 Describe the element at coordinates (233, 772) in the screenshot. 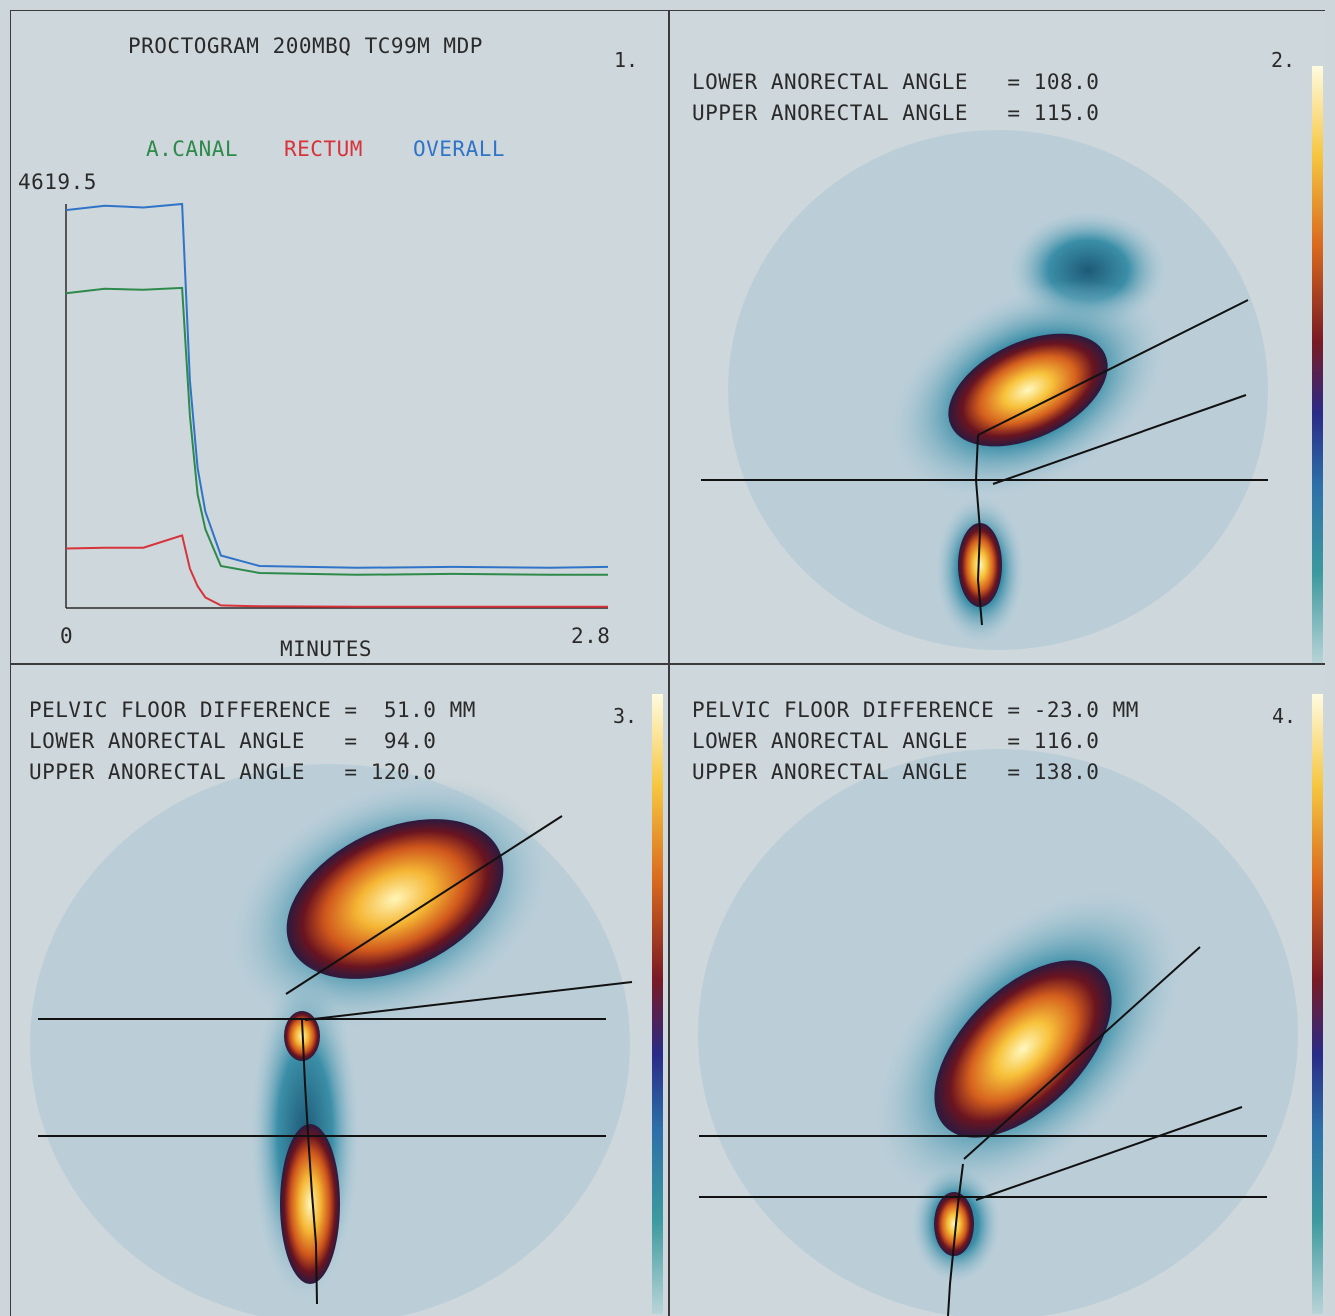

I see `upper-anorectal-angle-3: UPPER ANORECTAL ANGLE = 120.0` at that location.